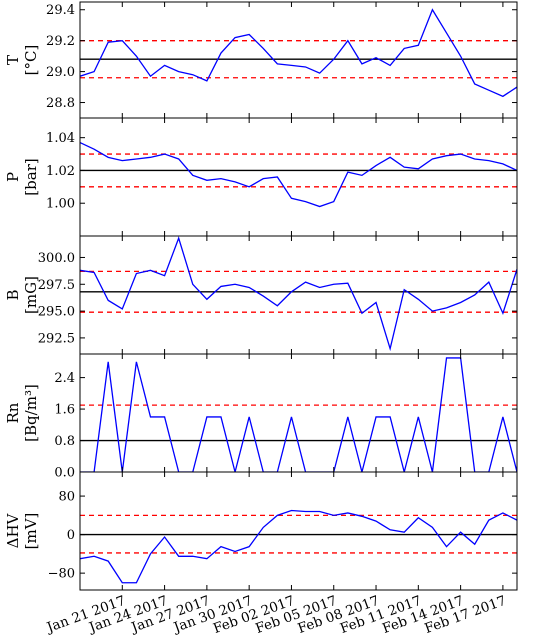 The height and width of the screenshot is (644, 540). I want to click on ylabel-dHV: ΔHV, so click(13, 530).